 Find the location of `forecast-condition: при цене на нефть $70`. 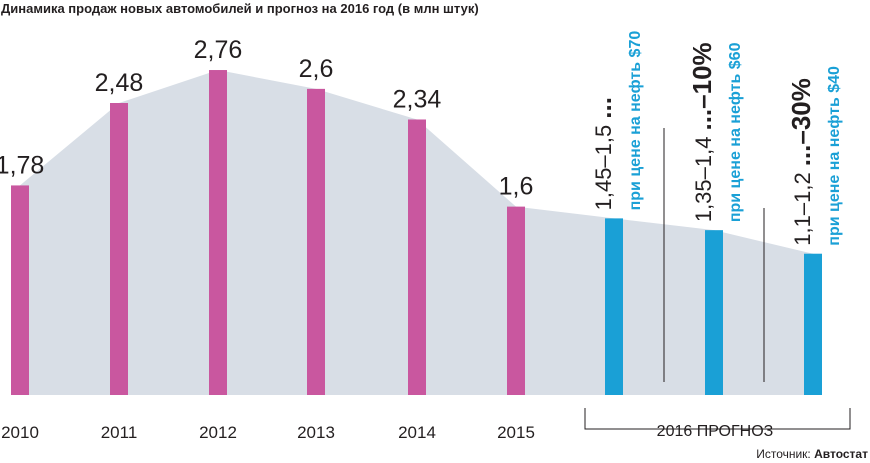

forecast-condition: при цене на нефть $70 is located at coordinates (635, 121).